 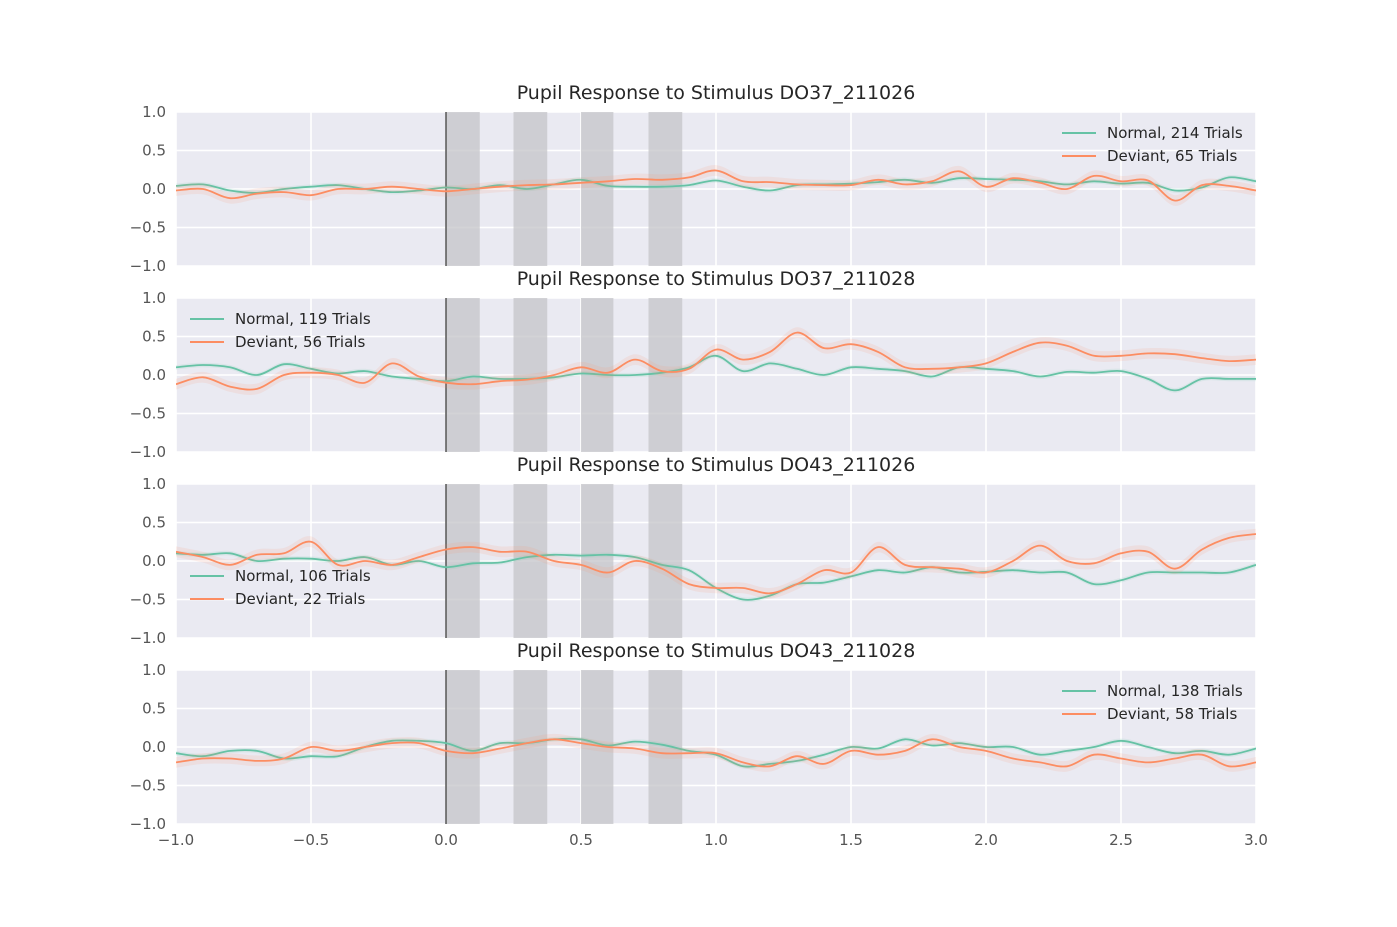 I want to click on x-tick-label: 2.0, so click(x=986, y=840).